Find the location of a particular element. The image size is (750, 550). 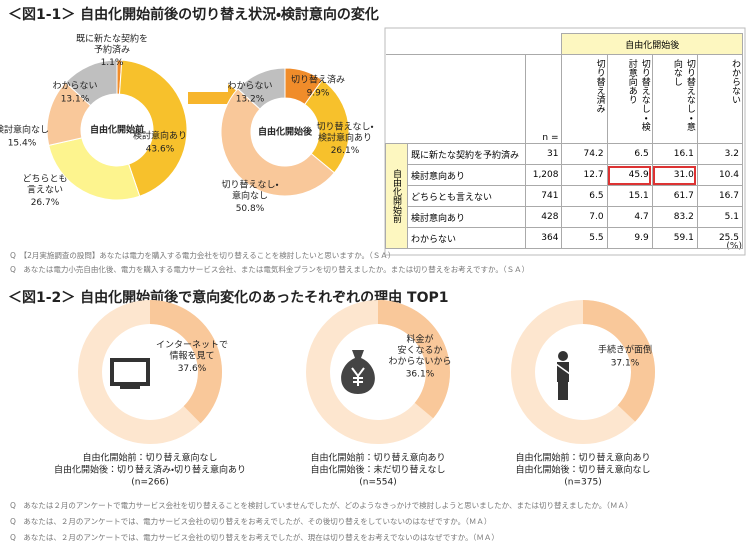

table-cell: 1,208 is located at coordinates (544, 175).